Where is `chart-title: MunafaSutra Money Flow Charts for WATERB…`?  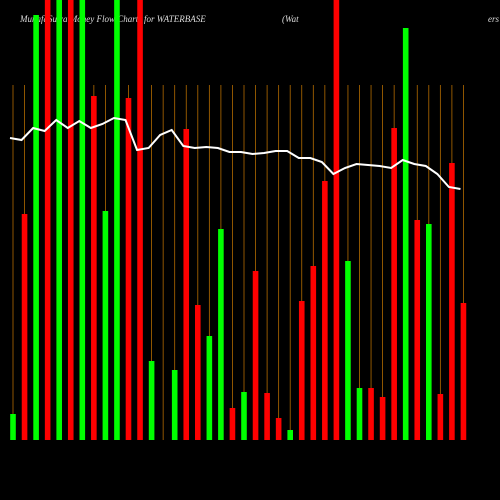 chart-title: MunafaSutra Money Flow Charts for WATERB… is located at coordinates (112, 19).